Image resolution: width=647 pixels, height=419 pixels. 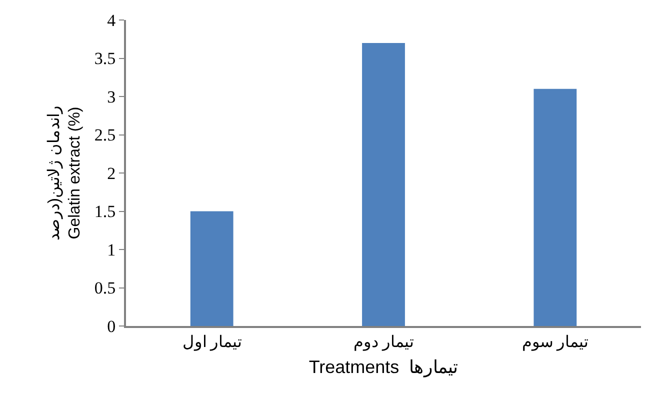 I want to click on y-tick-label: 3.5, so click(x=105, y=58).